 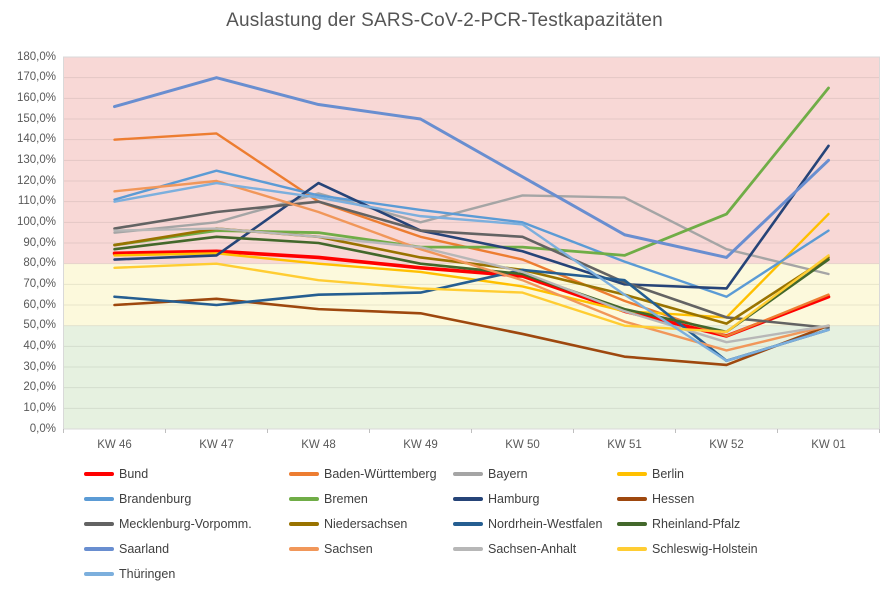 What do you see at coordinates (737, 499) in the screenshot?
I see `legend-item-hessen: Hessen` at bounding box center [737, 499].